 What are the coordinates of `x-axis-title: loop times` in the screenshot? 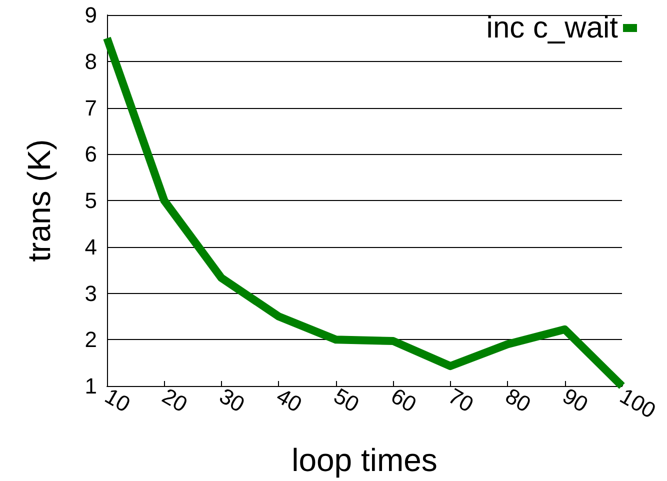 It's located at (365, 460).